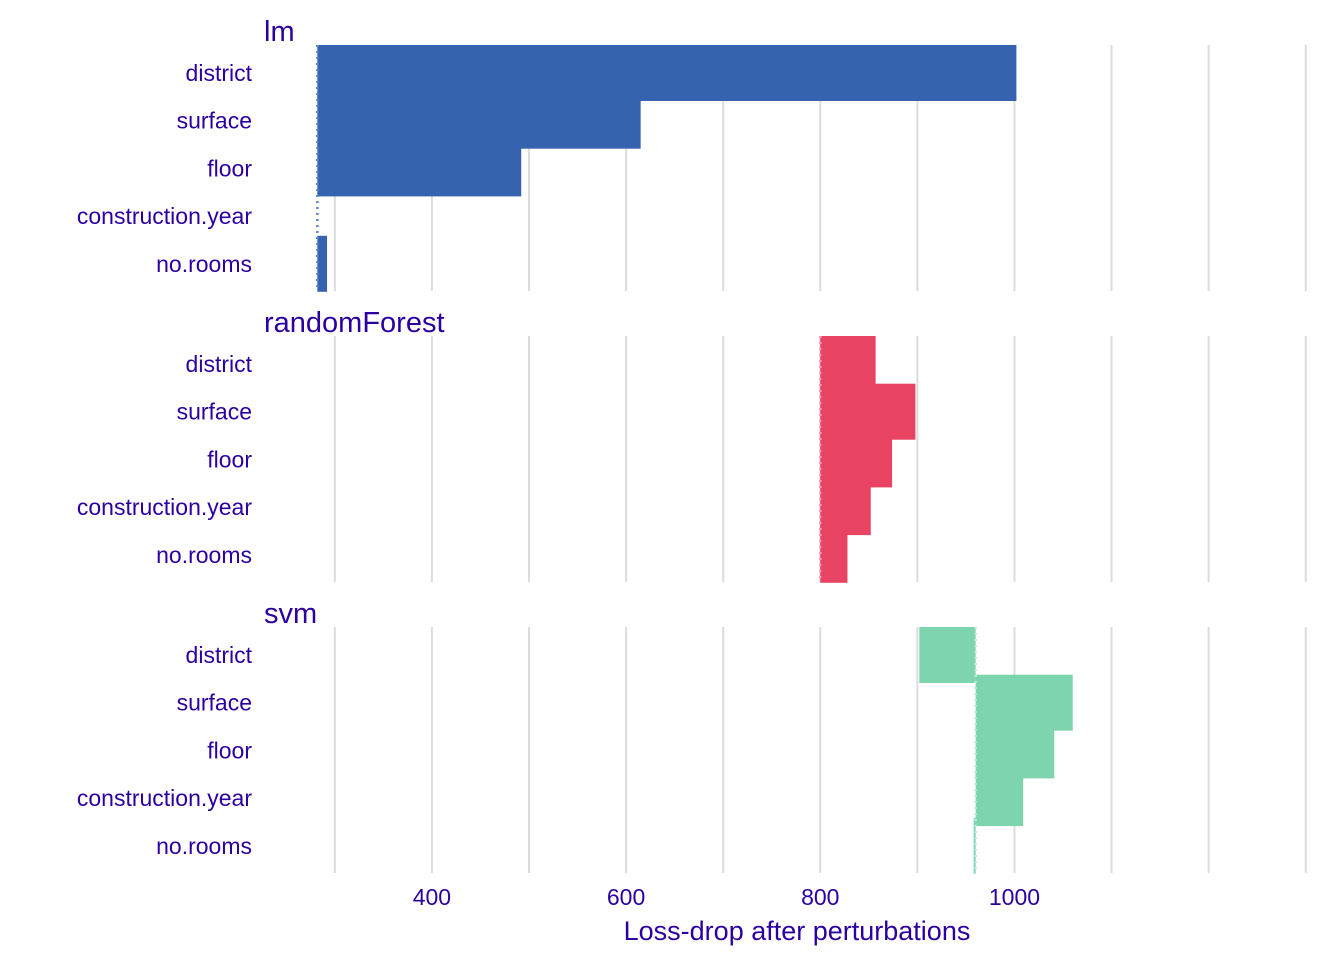 This screenshot has height=960, width=1344. I want to click on bar-randomForest-no.rooms, so click(834, 554).